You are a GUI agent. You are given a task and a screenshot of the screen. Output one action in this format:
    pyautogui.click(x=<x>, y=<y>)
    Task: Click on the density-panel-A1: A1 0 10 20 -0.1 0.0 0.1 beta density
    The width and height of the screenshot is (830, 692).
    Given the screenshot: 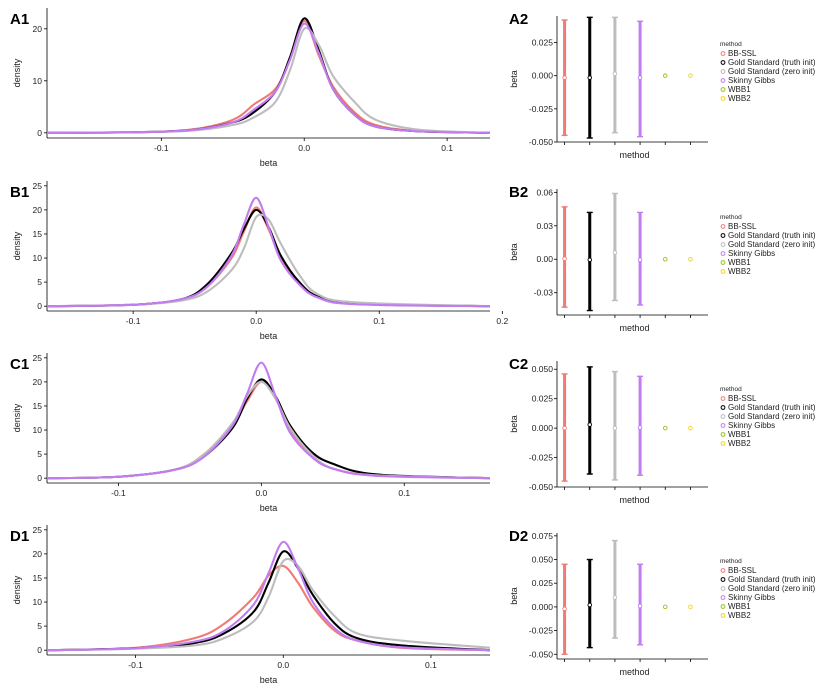 What is the action you would take?
    pyautogui.click(x=250, y=88)
    